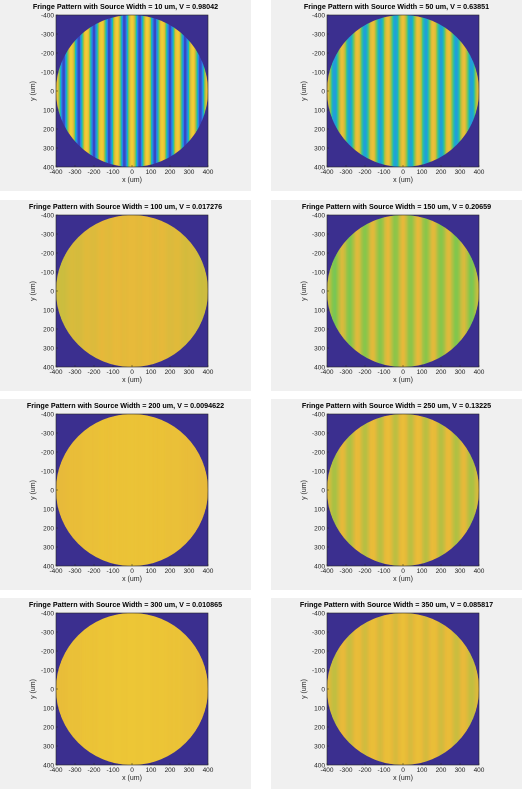 The image size is (522, 792). What do you see at coordinates (345, 172) in the screenshot?
I see `x-tick-label: -300` at bounding box center [345, 172].